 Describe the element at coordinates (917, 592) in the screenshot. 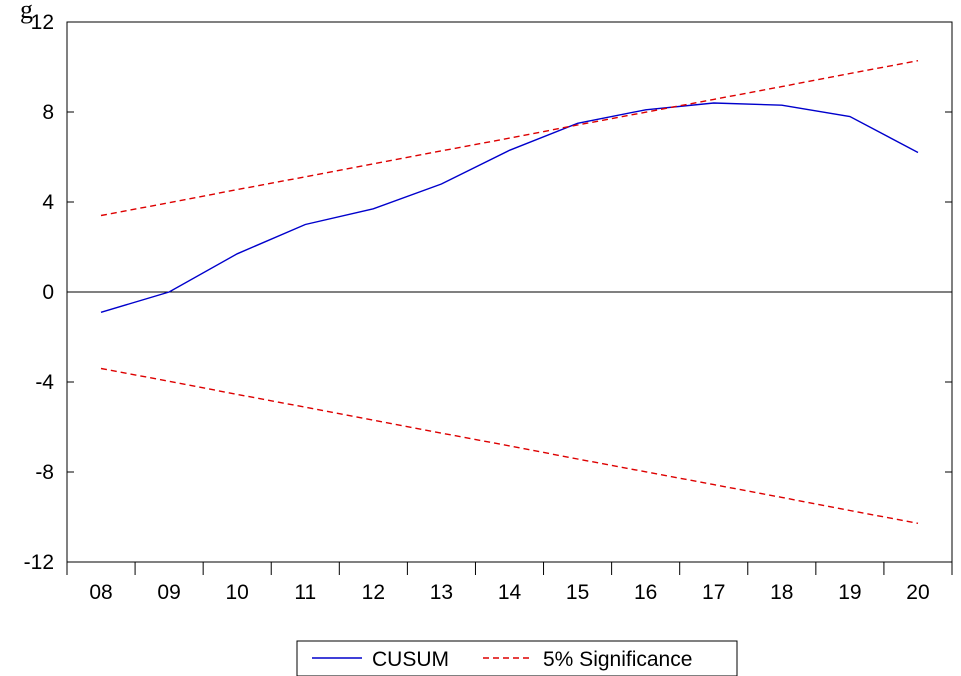

I see `x-tick-label: 20` at that location.